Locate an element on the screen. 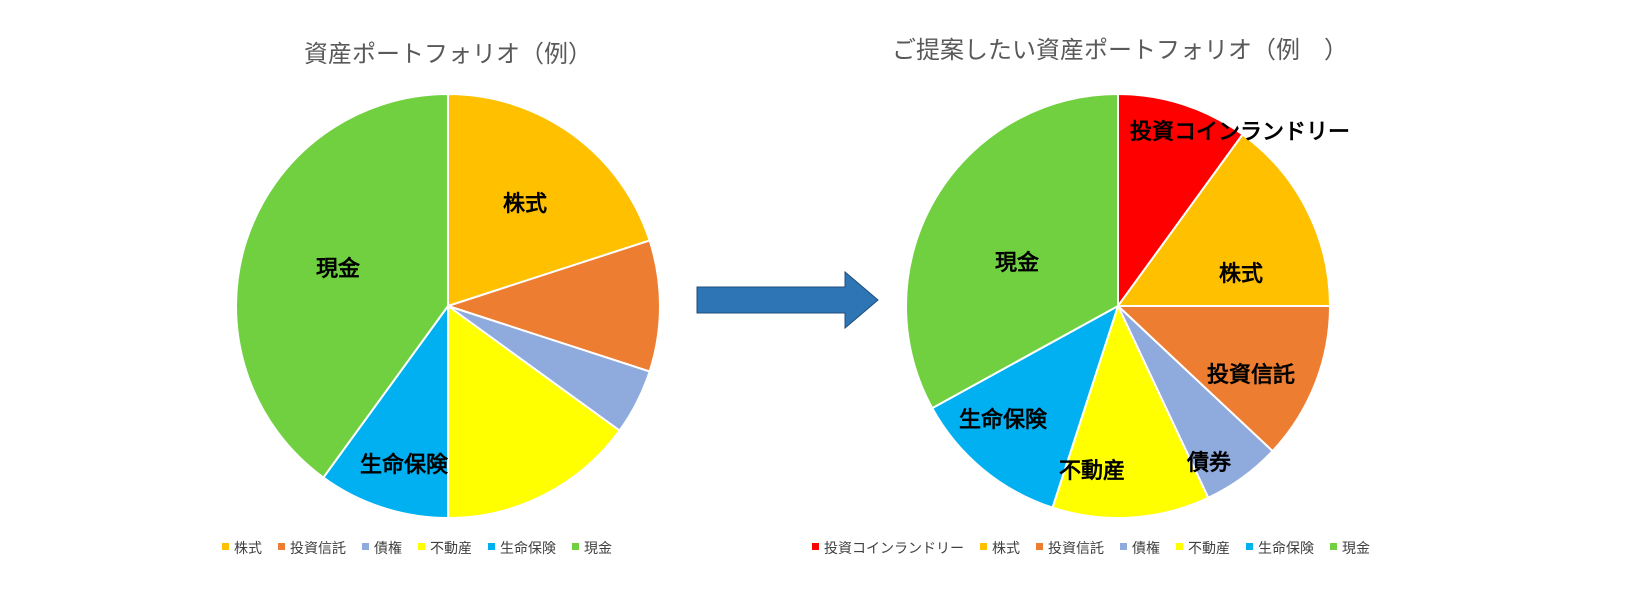 This screenshot has width=1639, height=615. slice-label: 投資信託 is located at coordinates (1251, 375).